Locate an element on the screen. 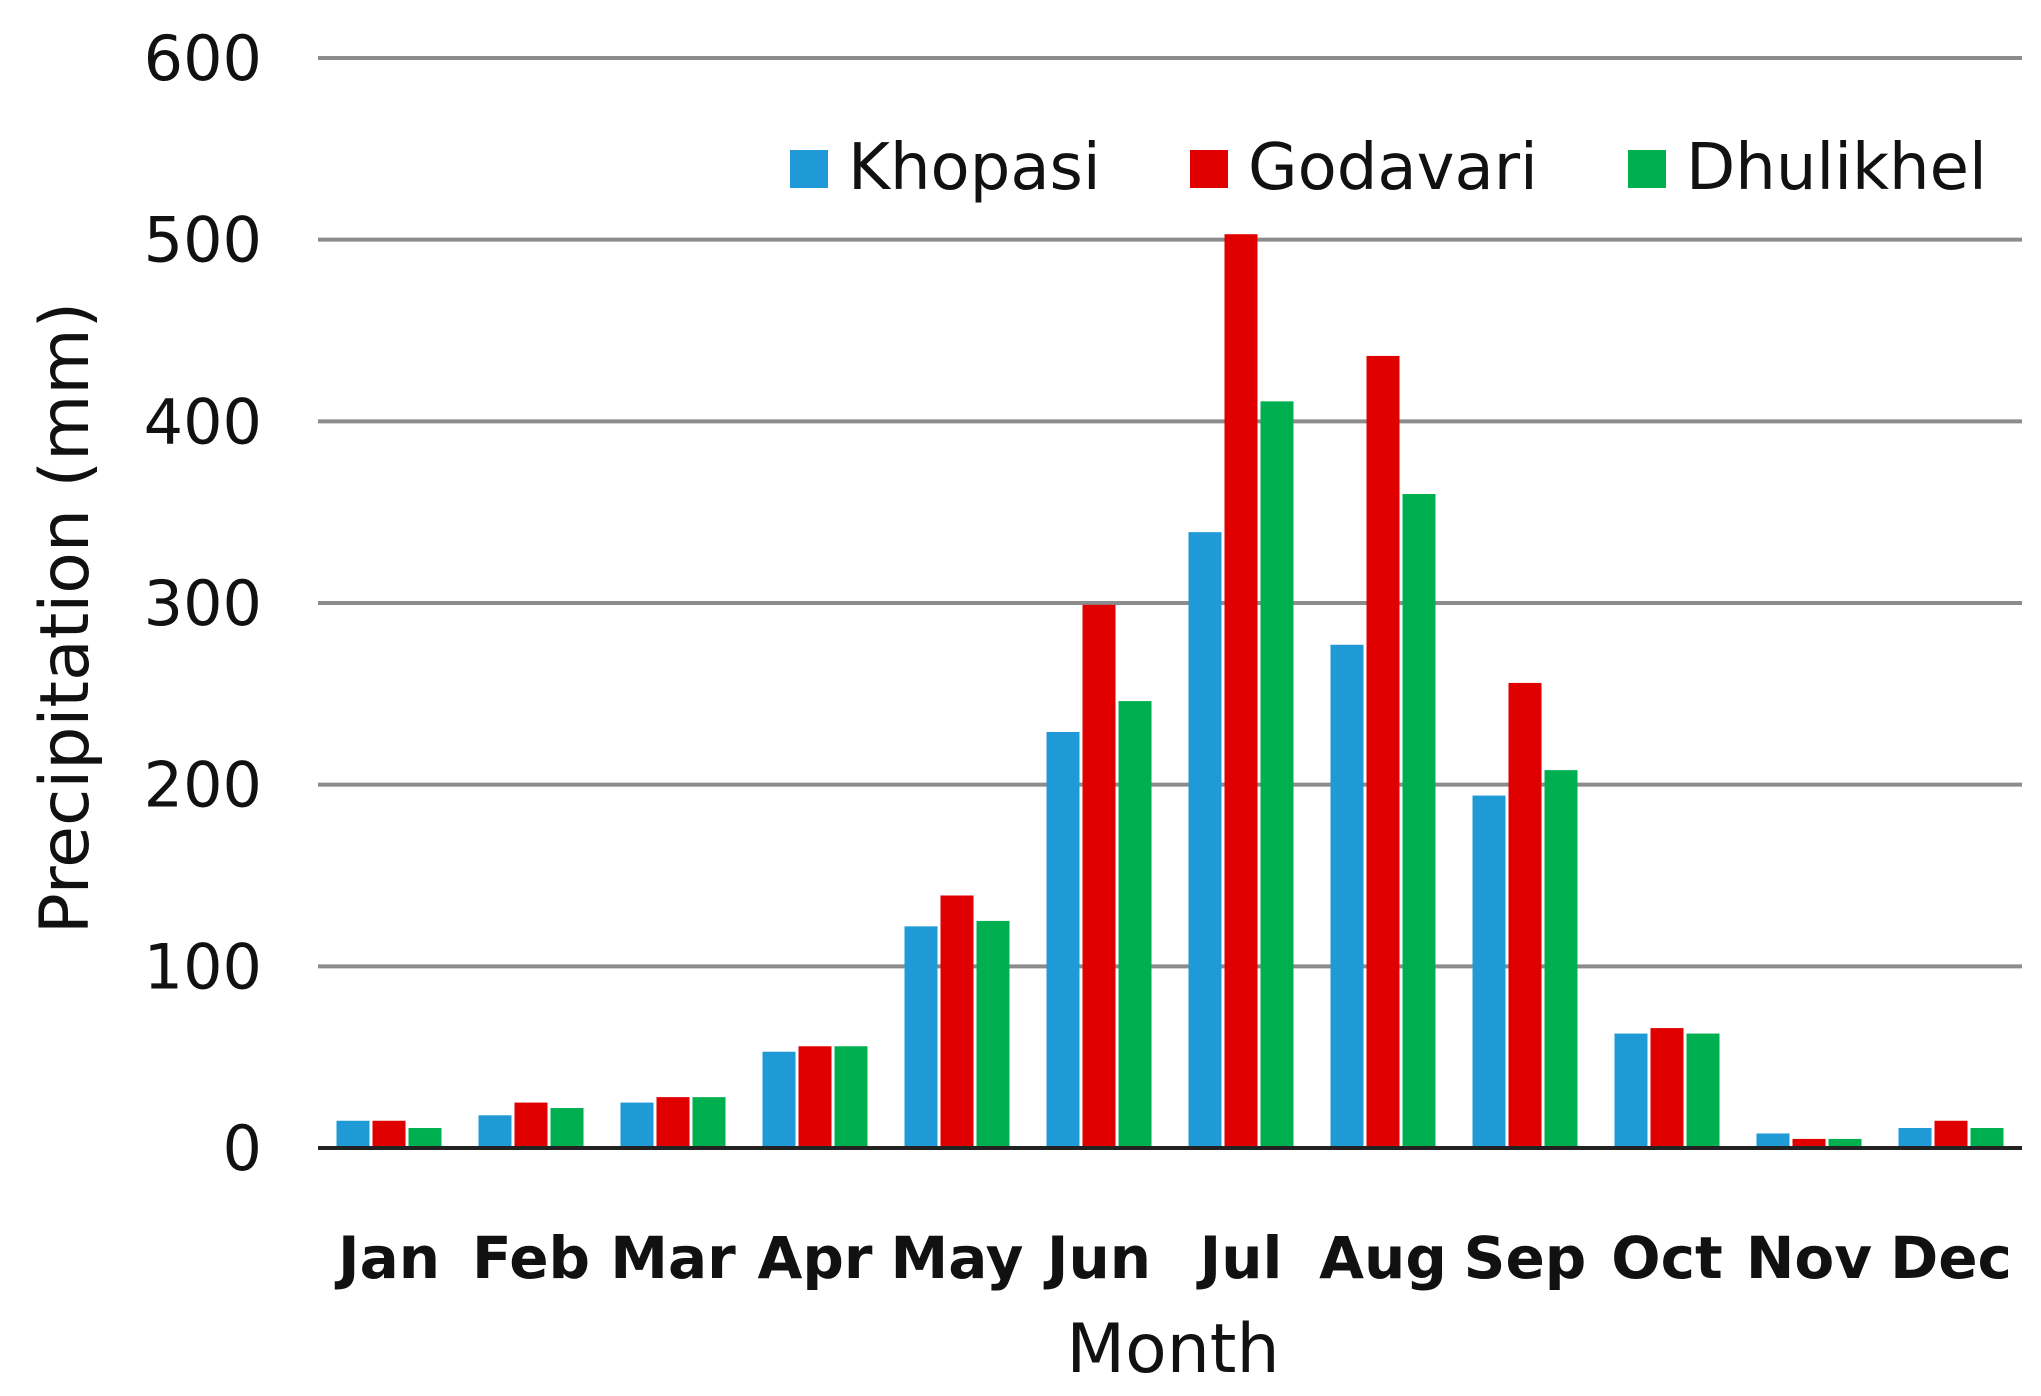 This screenshot has width=2041, height=1396. x-axis-title: Month is located at coordinates (1172, 1349).